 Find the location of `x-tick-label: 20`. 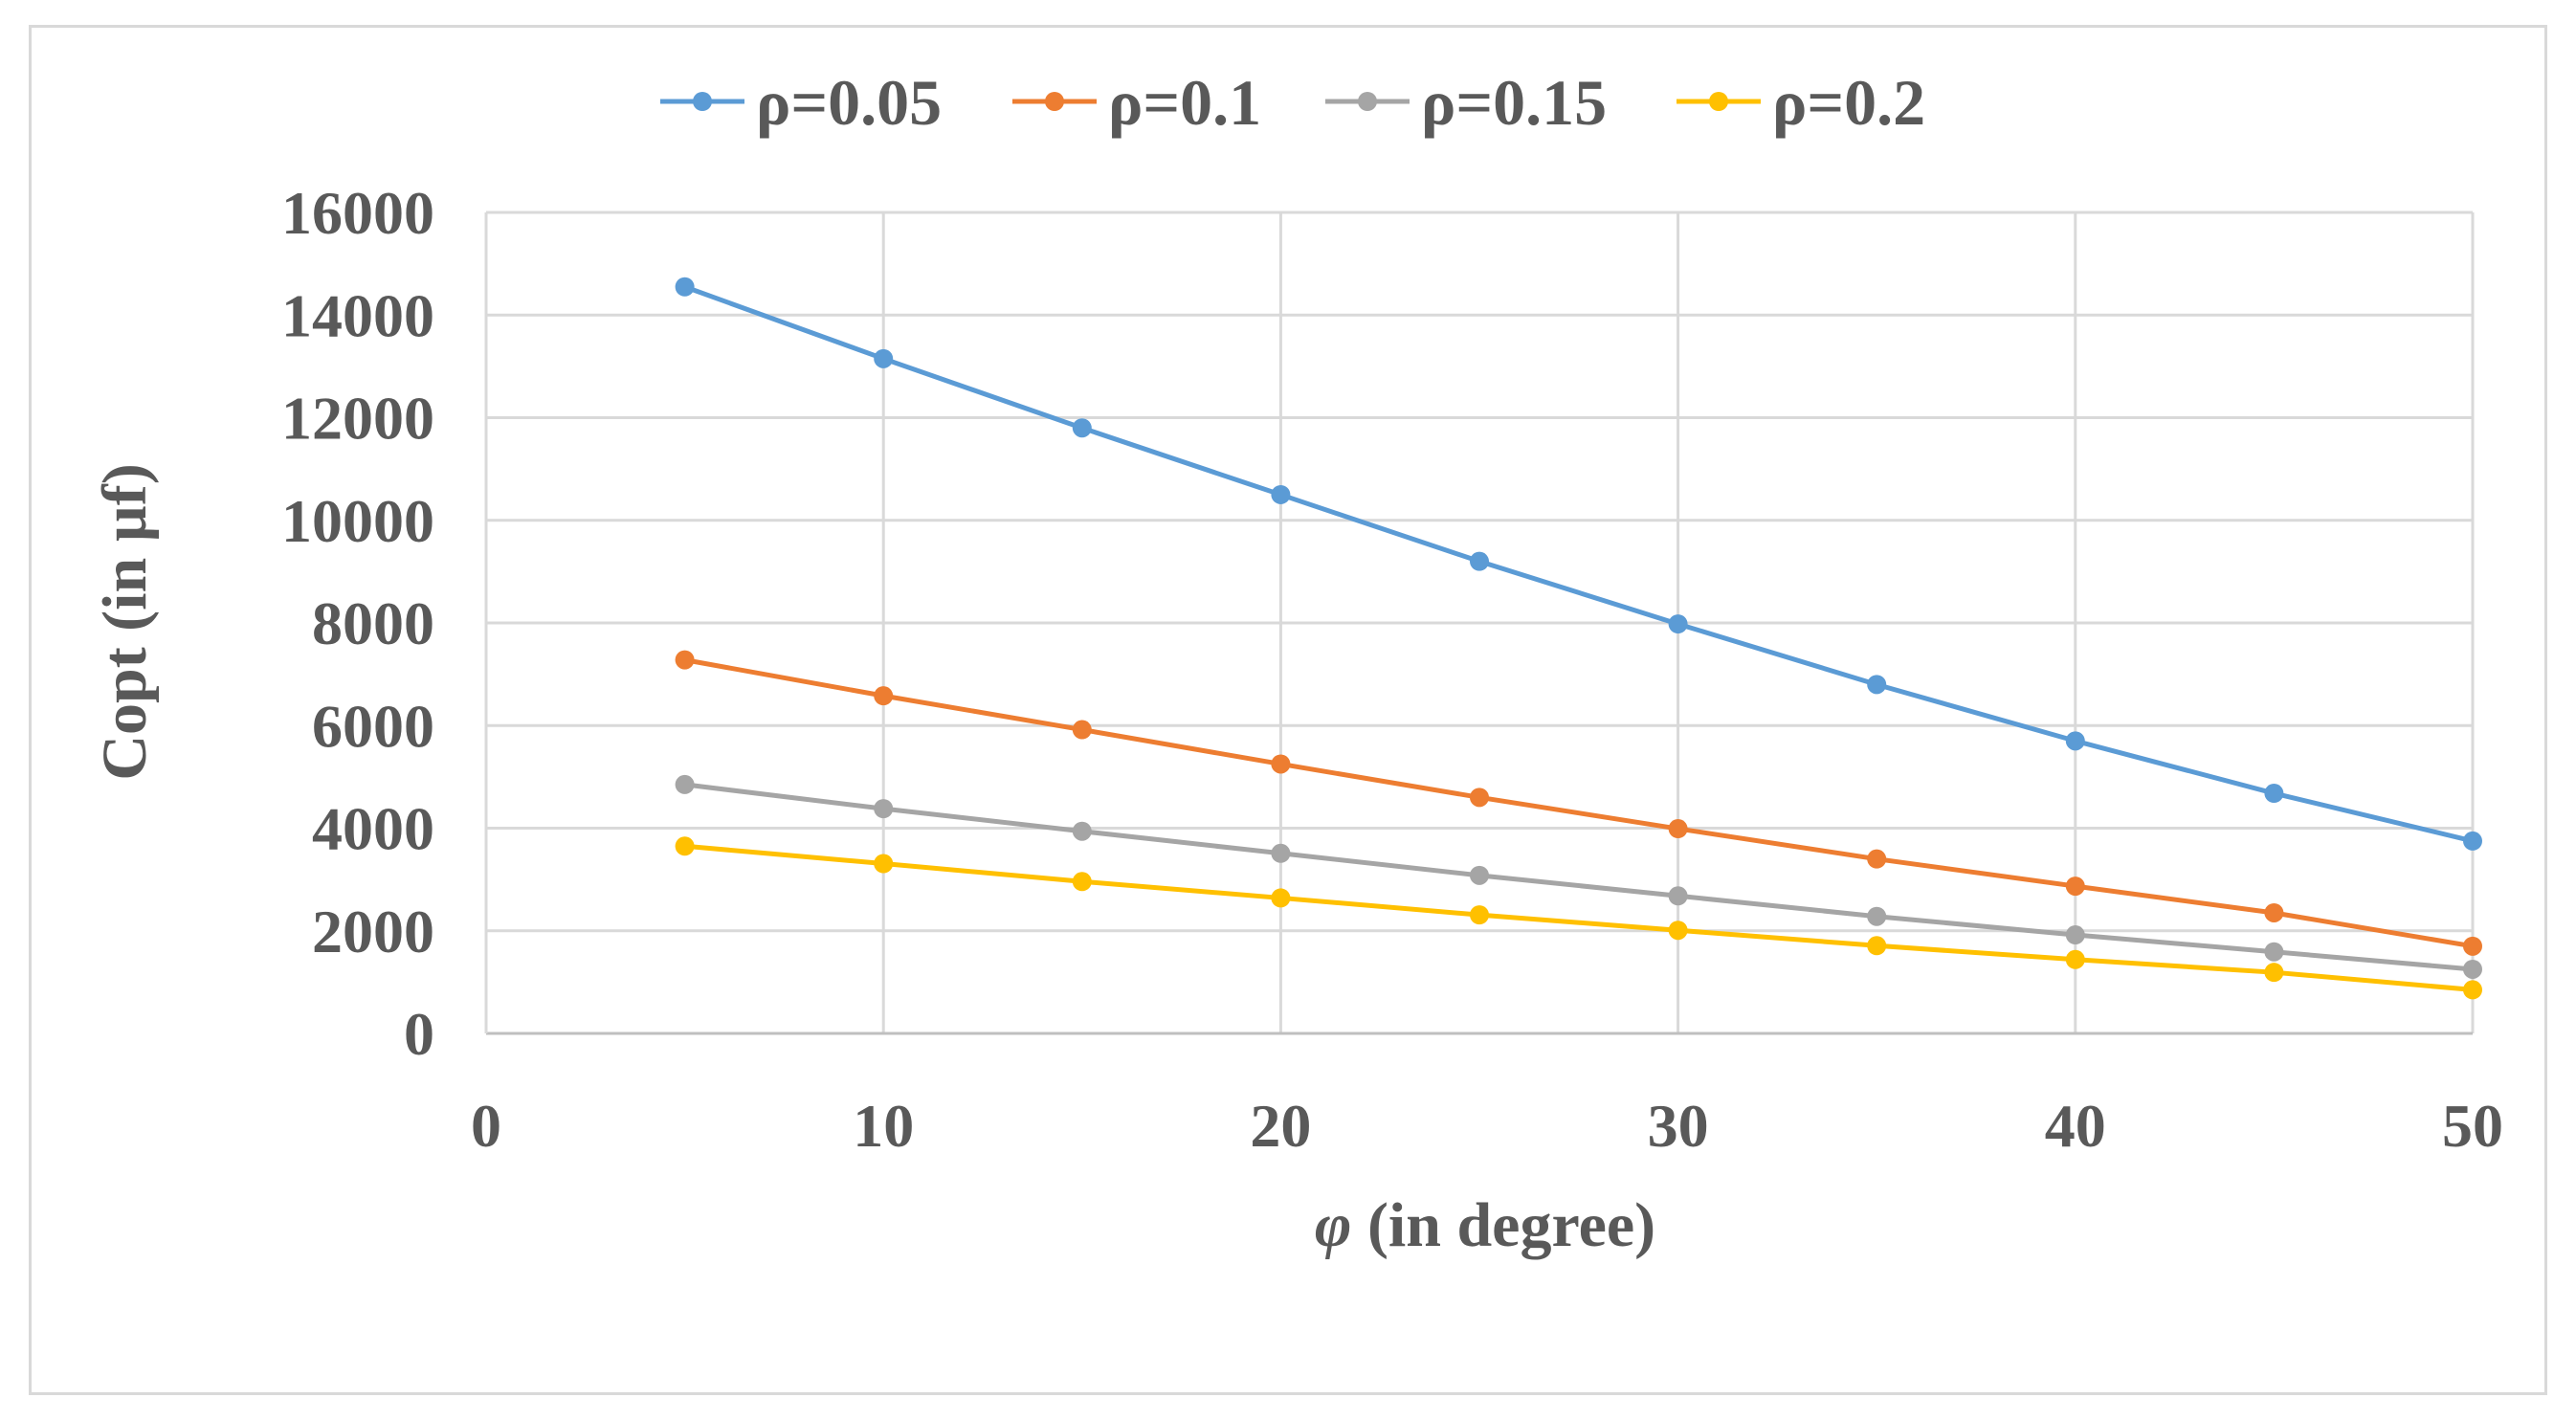

x-tick-label: 20 is located at coordinates (1280, 1126).